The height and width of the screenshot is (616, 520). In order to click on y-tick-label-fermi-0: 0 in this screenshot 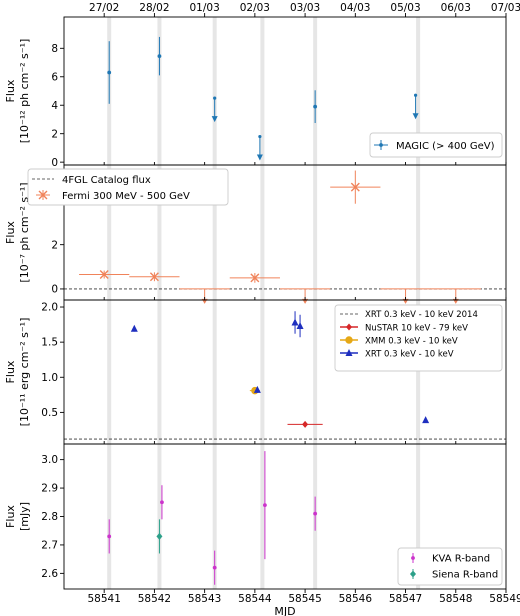, I will do `click(54, 290)`.